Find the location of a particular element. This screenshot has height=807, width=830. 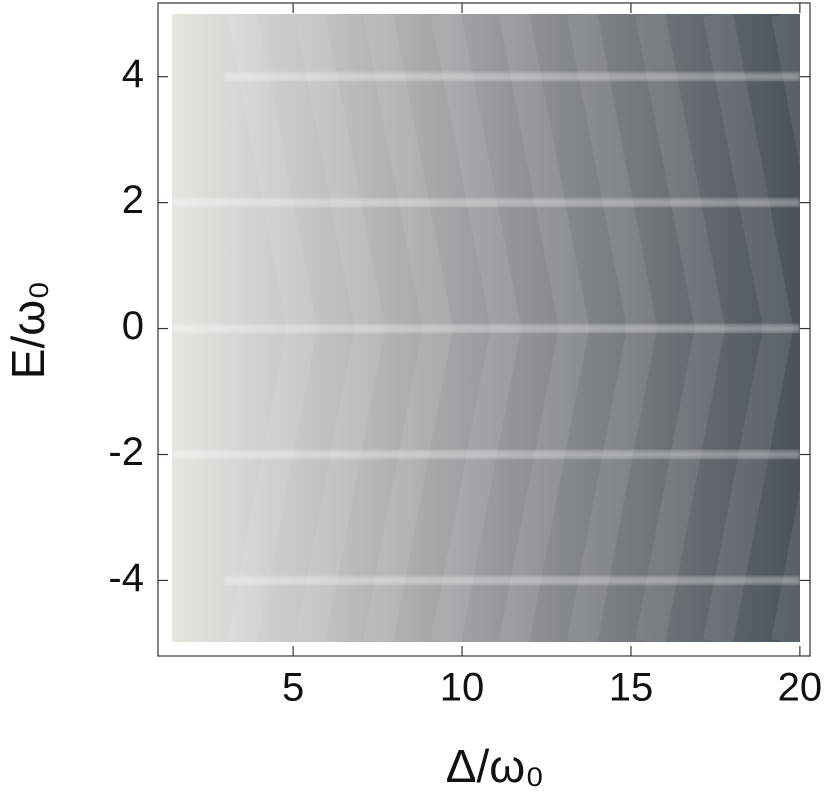

y-tick-label: 4 is located at coordinates (133, 74).